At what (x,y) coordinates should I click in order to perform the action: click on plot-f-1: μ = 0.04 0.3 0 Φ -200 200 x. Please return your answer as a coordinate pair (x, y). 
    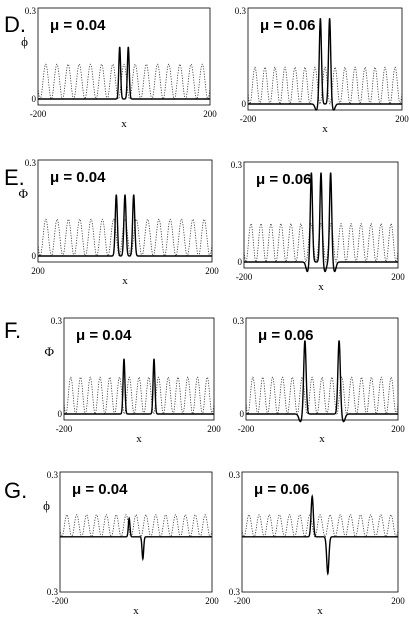
    Looking at the image, I should click on (132, 380).